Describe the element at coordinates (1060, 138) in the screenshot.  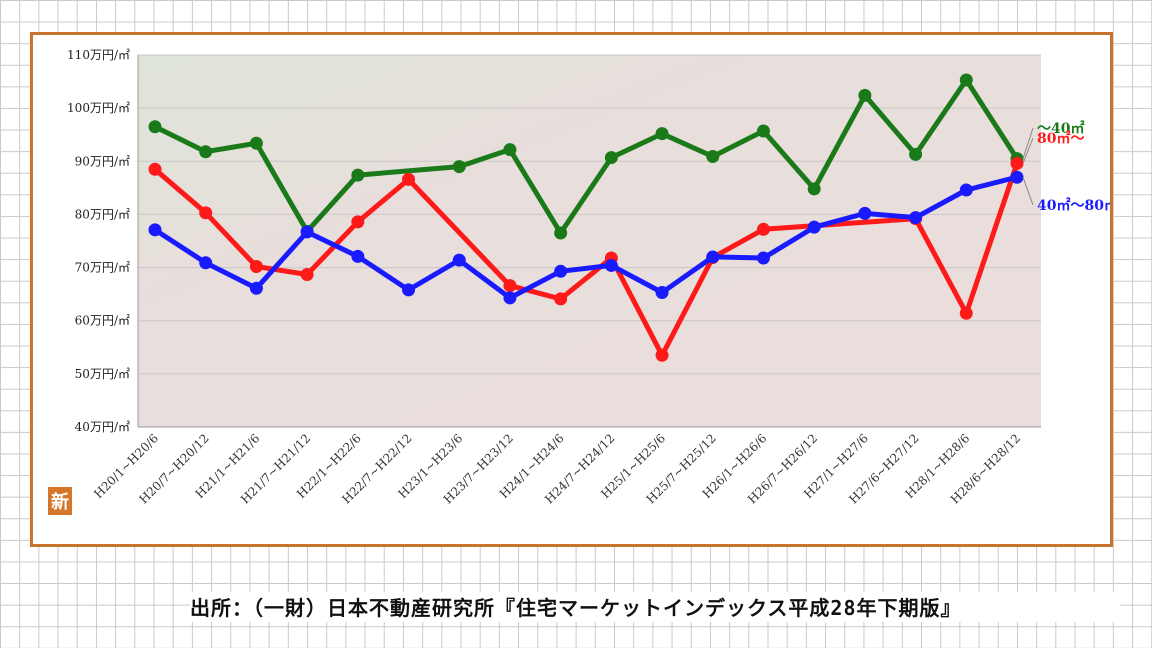
I see `series-label: 80㎡～` at that location.